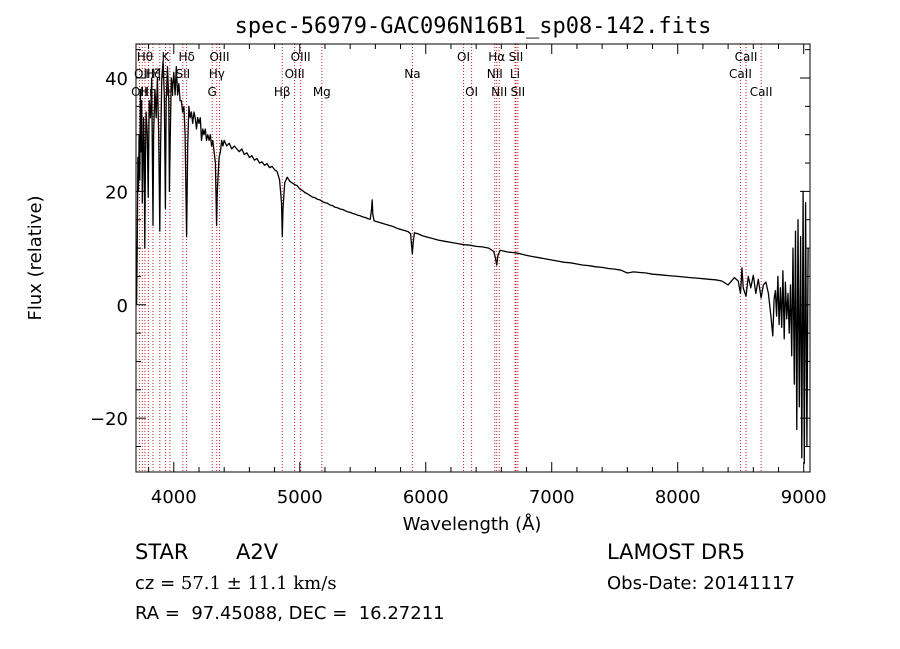 Image resolution: width=900 pixels, height=649 pixels. Describe the element at coordinates (116, 192) in the screenshot. I see `y-tick-label: 20` at that location.